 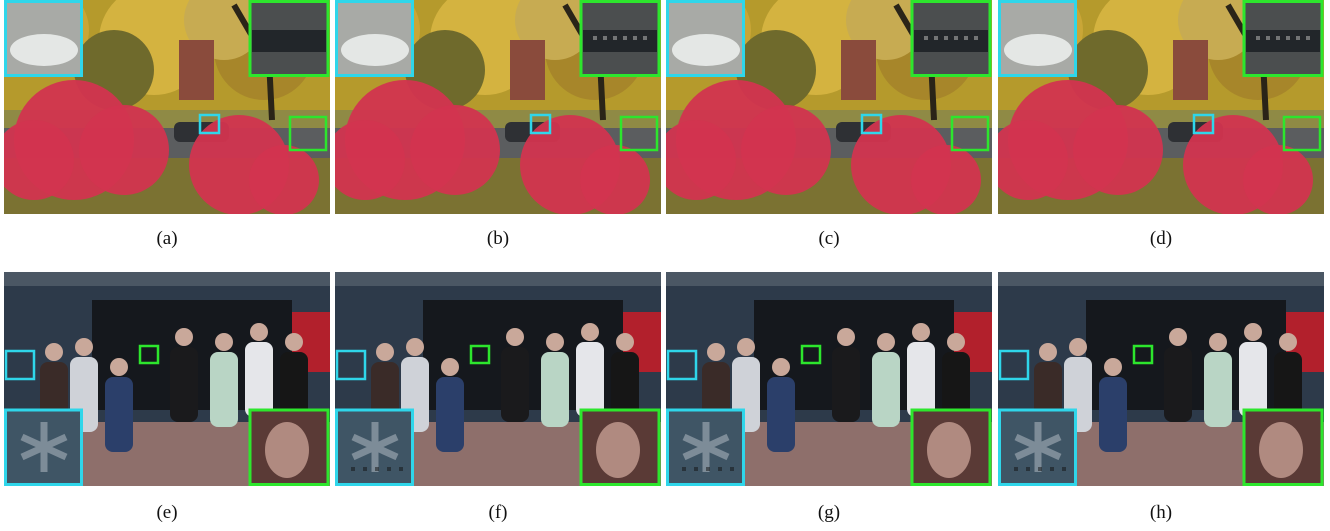 What do you see at coordinates (167, 238) in the screenshot?
I see `panel-caption: (a)` at bounding box center [167, 238].